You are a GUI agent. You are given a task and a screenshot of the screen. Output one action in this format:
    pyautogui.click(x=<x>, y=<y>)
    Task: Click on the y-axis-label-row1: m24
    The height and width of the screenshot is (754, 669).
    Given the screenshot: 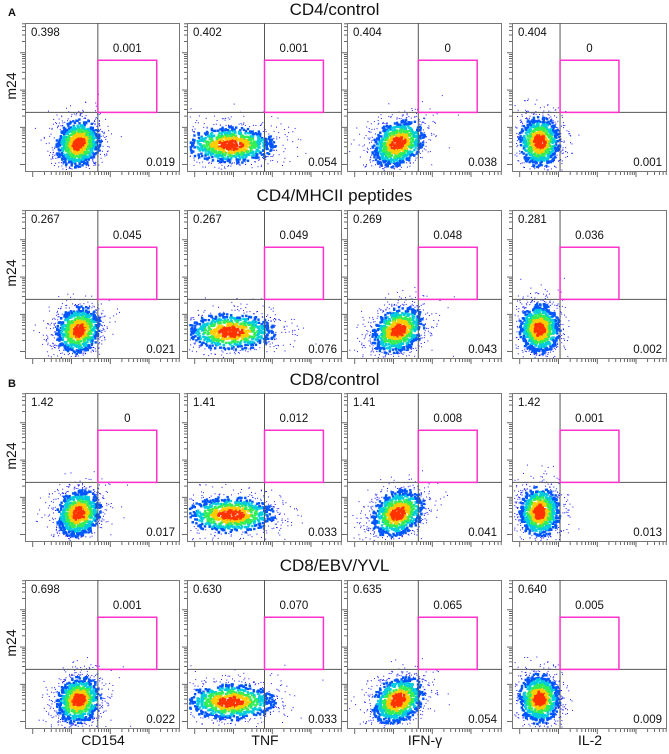 What is the action you would take?
    pyautogui.click(x=11, y=86)
    